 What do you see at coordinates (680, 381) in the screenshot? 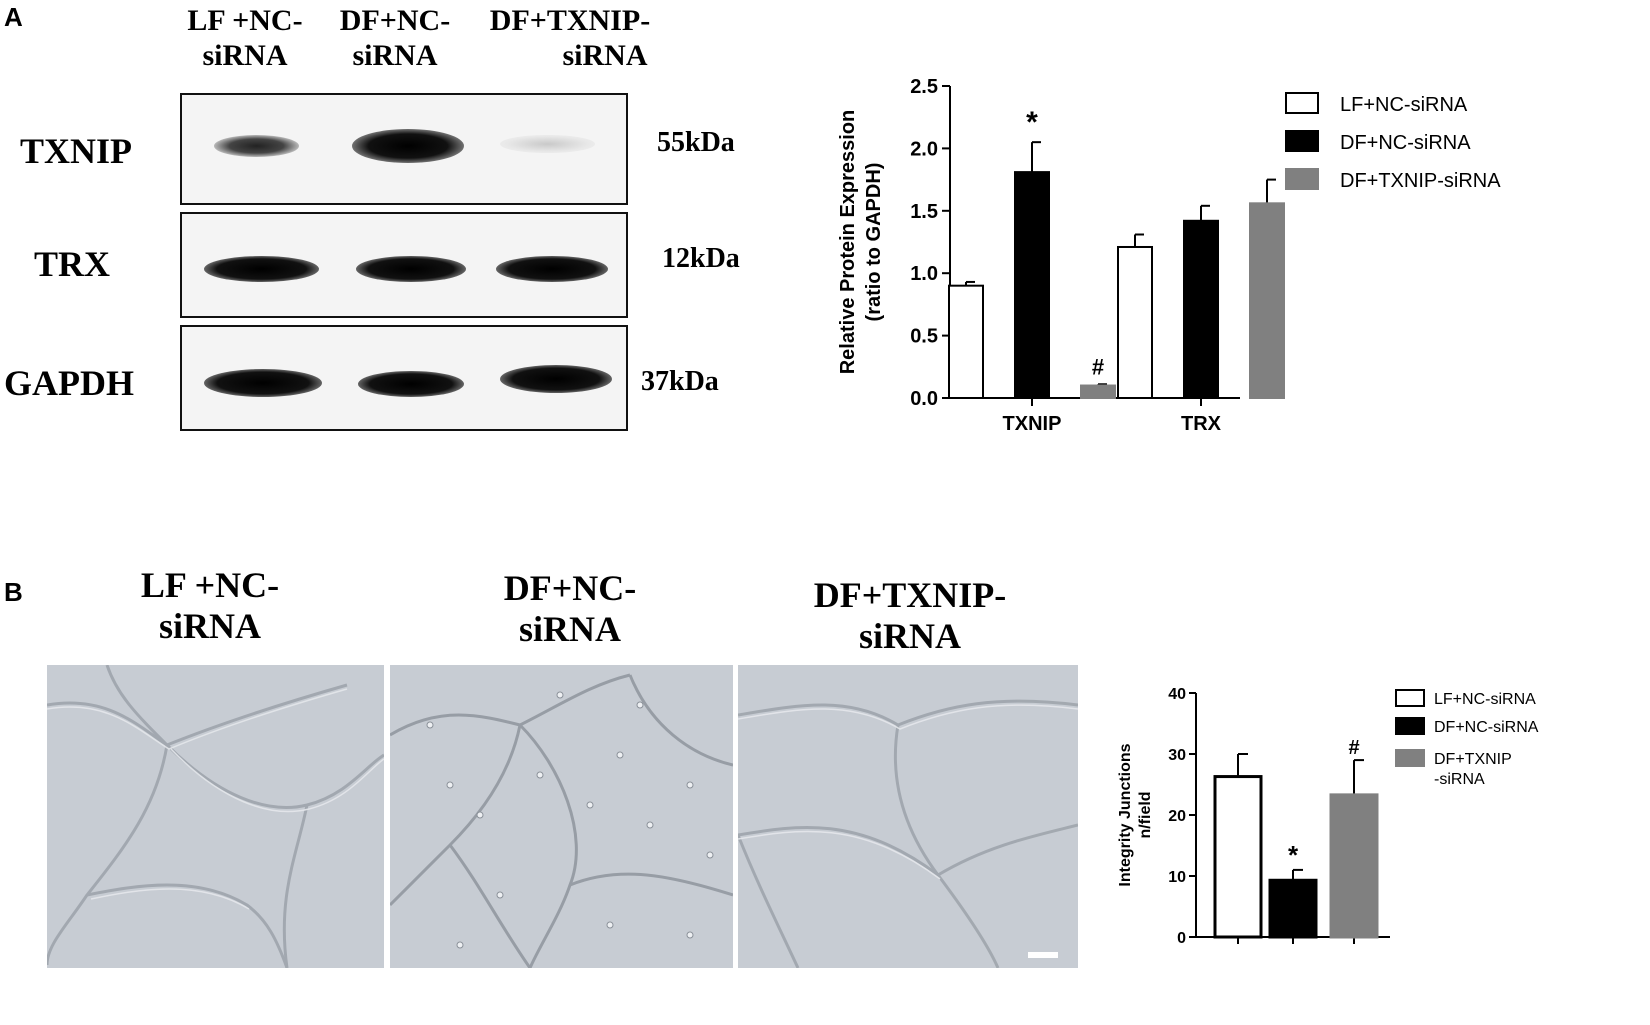
I see `blot-kda-label-gapdh: 37kDa` at bounding box center [680, 381].